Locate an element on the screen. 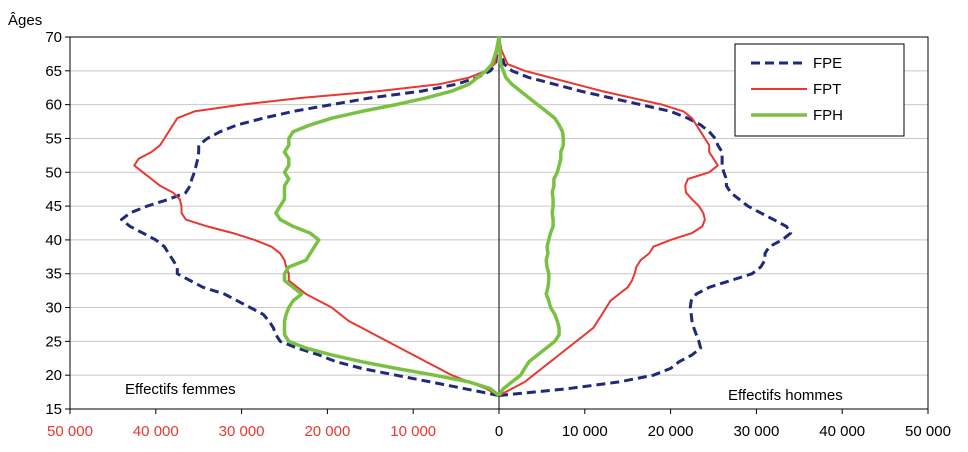  annotation-men: Effectifs hommes is located at coordinates (785, 395).